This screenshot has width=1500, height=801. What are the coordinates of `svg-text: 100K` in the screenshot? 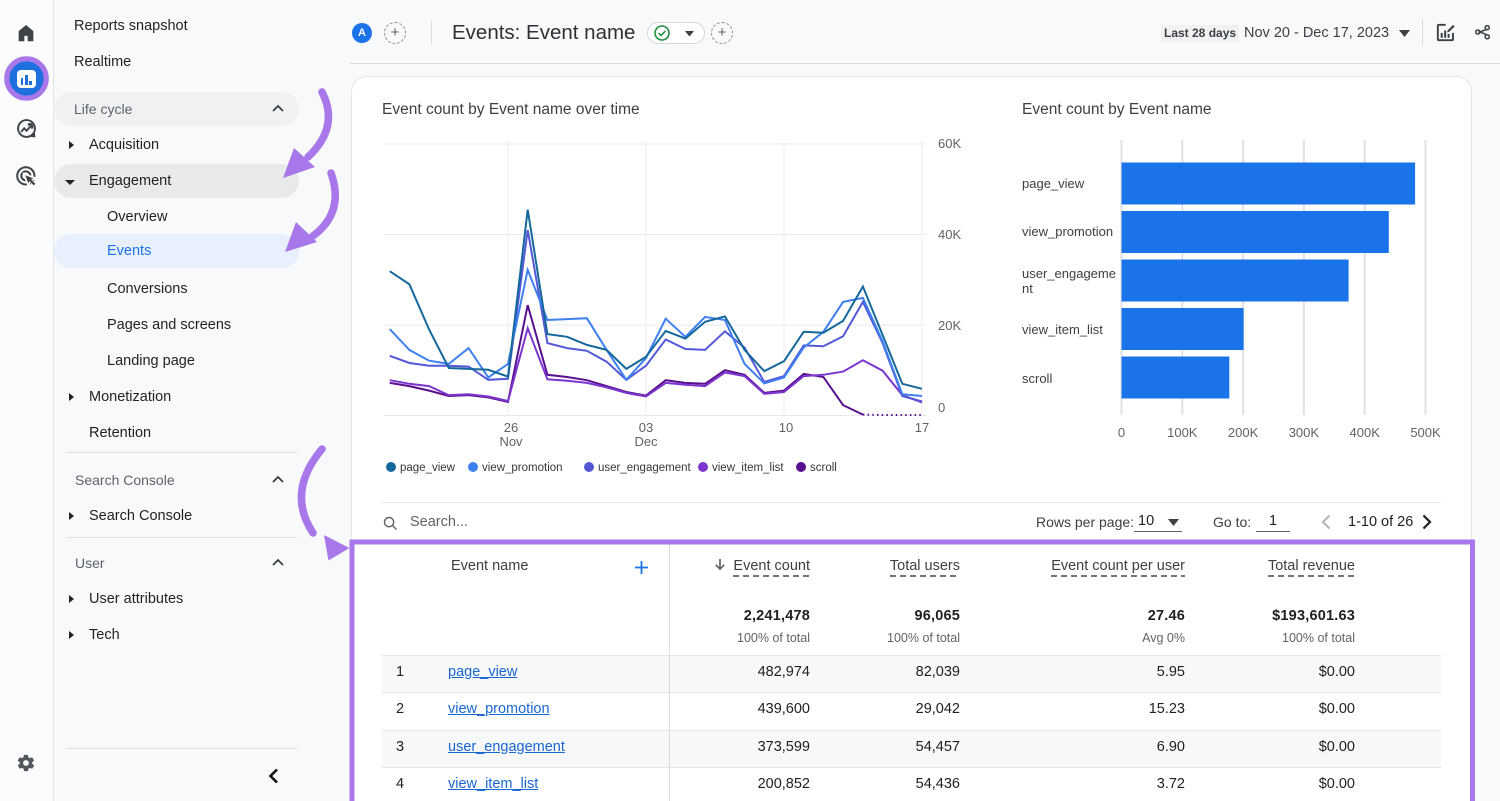 It's located at (1182, 432).